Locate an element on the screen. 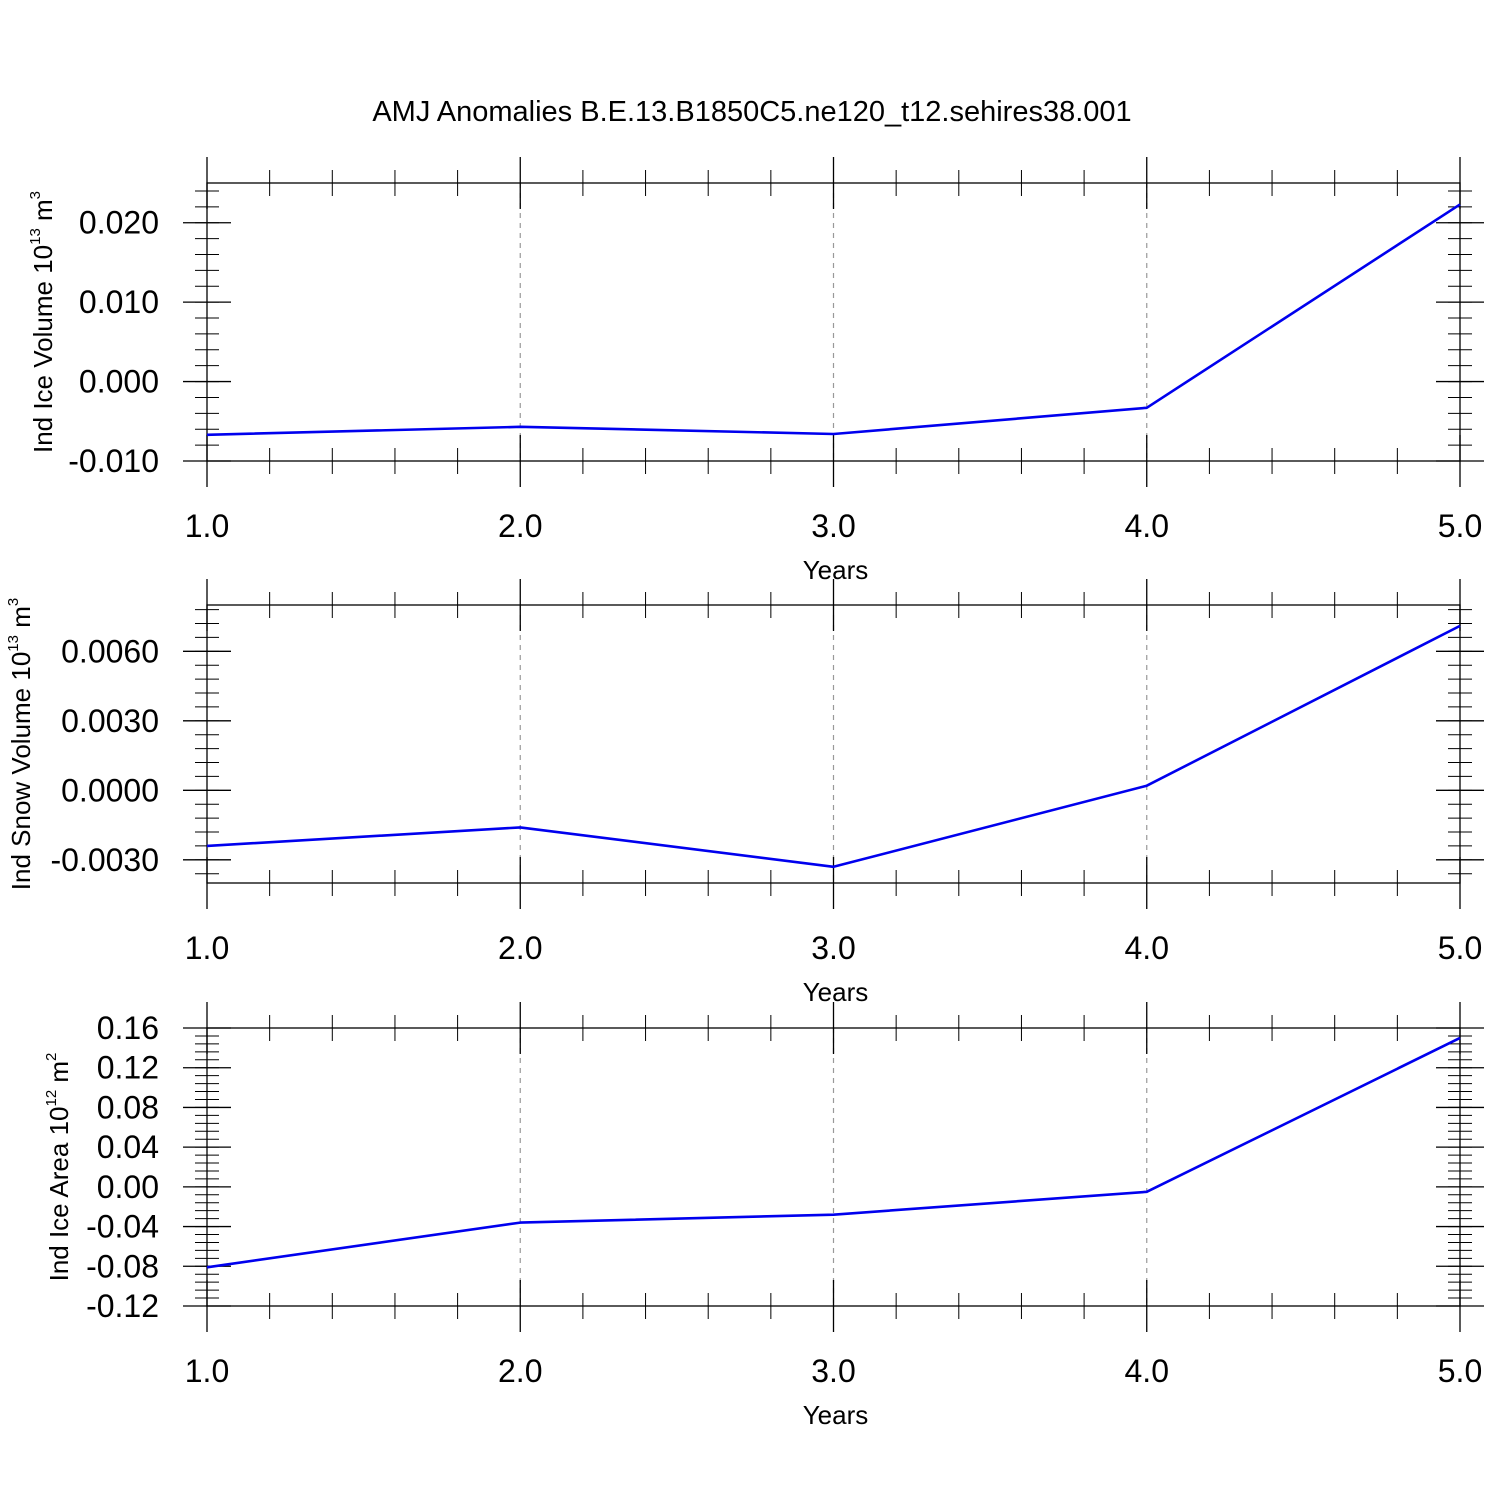  y-tick-label: -0.08 is located at coordinates (122, 1266).